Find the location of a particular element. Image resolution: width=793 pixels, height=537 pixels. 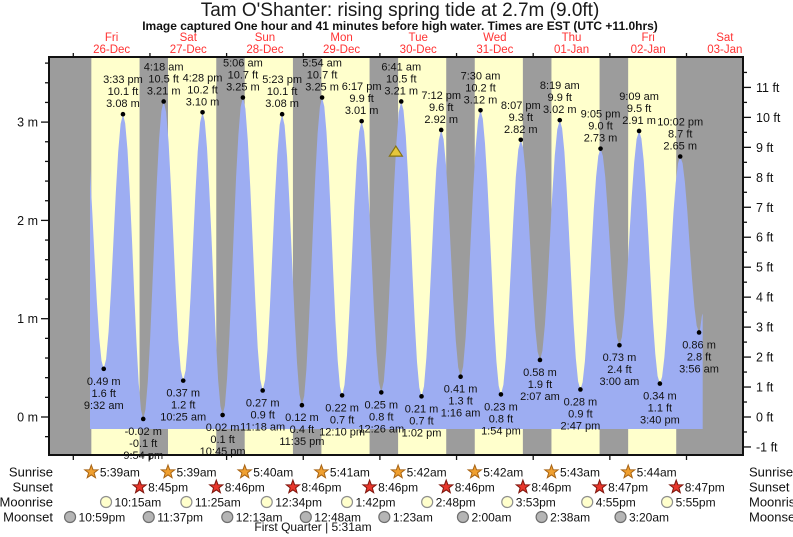

tide-annotation: 1:54 pm is located at coordinates (501, 431).